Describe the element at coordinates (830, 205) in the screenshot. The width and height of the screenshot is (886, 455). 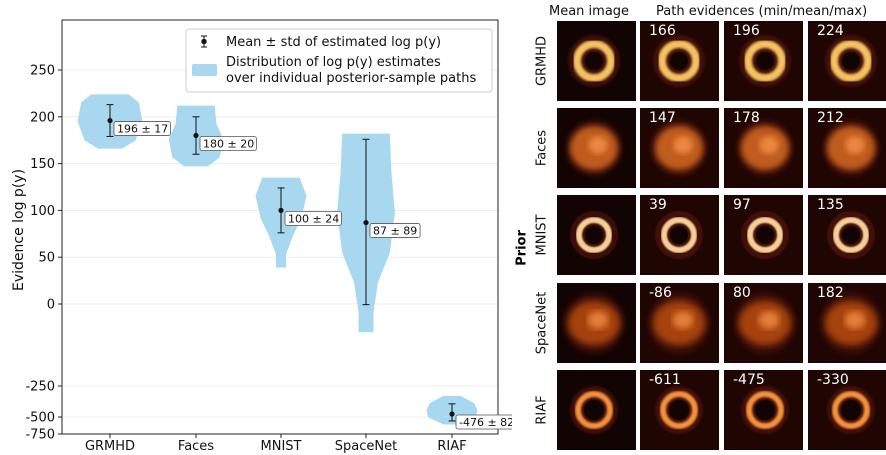
I see `path-evidence-value: 135` at that location.